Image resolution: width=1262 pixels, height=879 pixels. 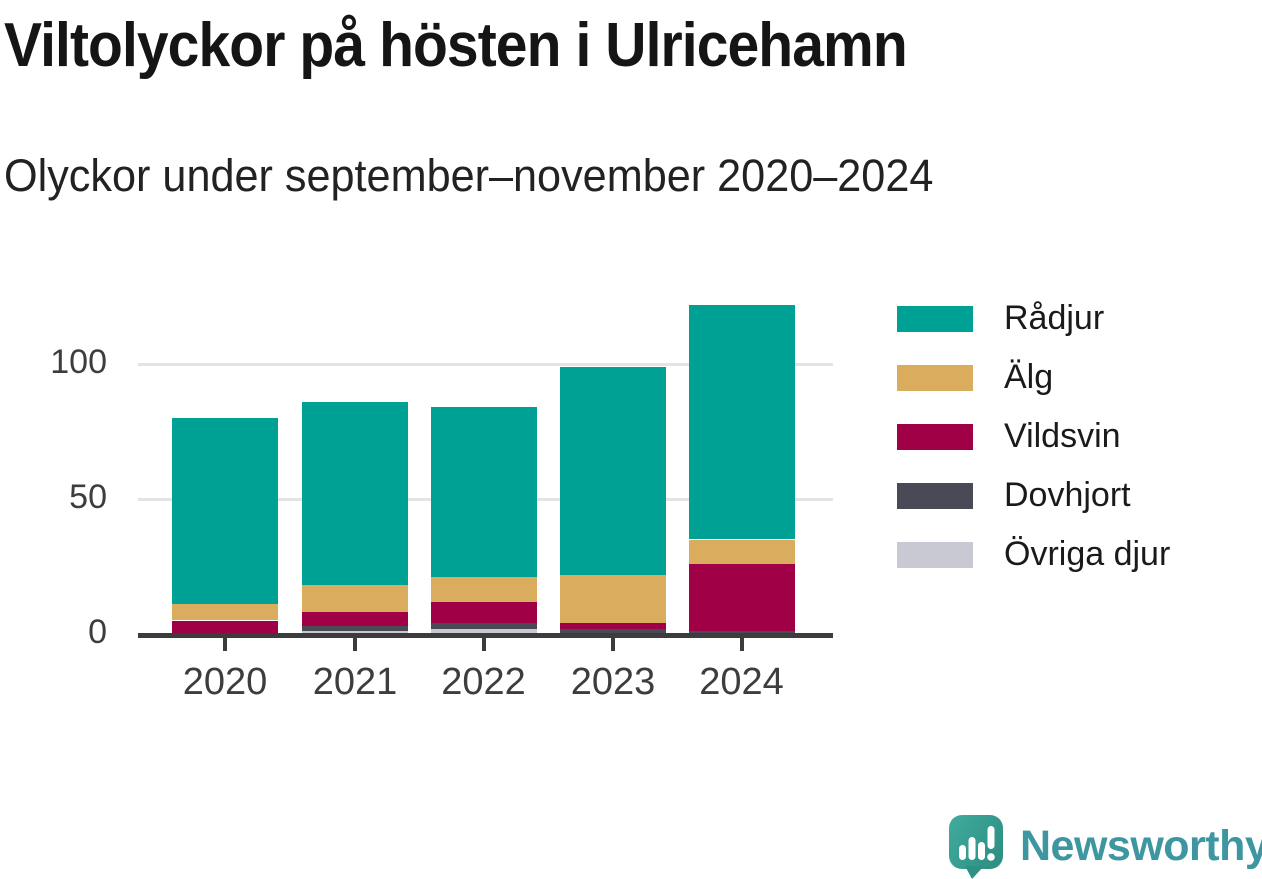 I want to click on legend-item-Dovhjort: Dovhjort, so click(x=1033, y=495).